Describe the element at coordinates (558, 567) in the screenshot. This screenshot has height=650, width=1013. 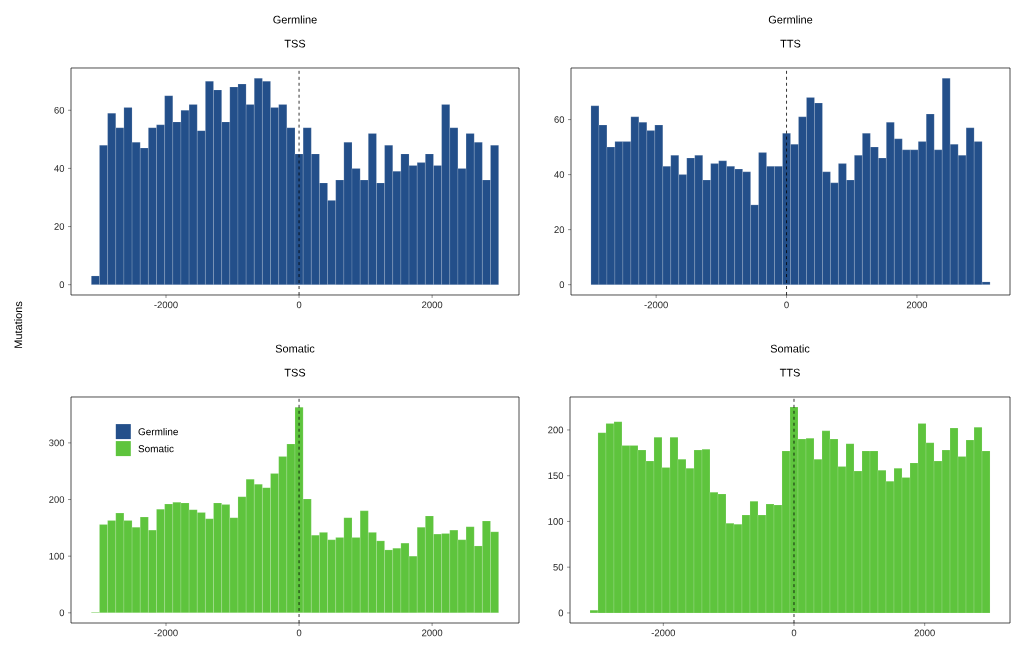
I see `y-tick-label: 50` at that location.